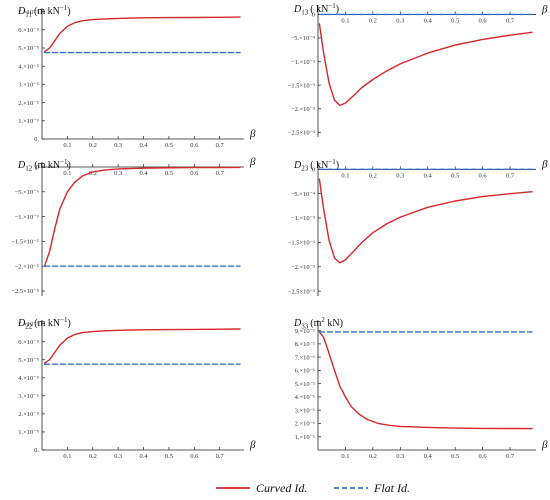 This screenshot has width=550, height=500. What do you see at coordinates (27, 217) in the screenshot?
I see `y-tick-label: −1.×10⁻⁵` at bounding box center [27, 217].